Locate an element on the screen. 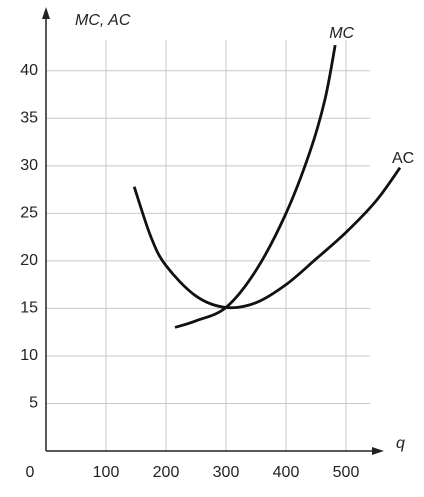 The image size is (424, 497). y-tick-label: 10 is located at coordinates (29, 355).